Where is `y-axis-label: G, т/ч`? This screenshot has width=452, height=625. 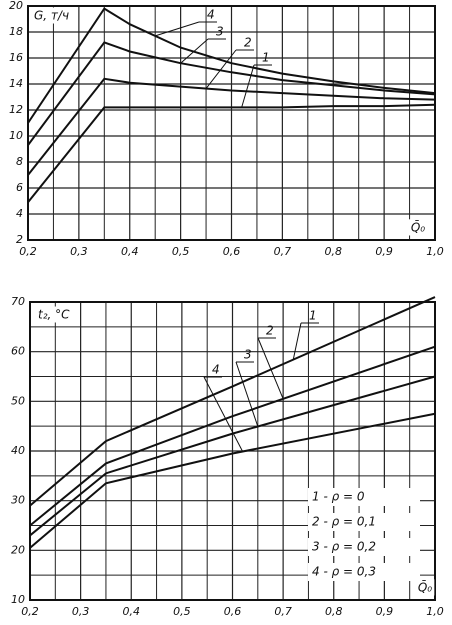
y-axis-label: G, т/ч is located at coordinates (51, 16).